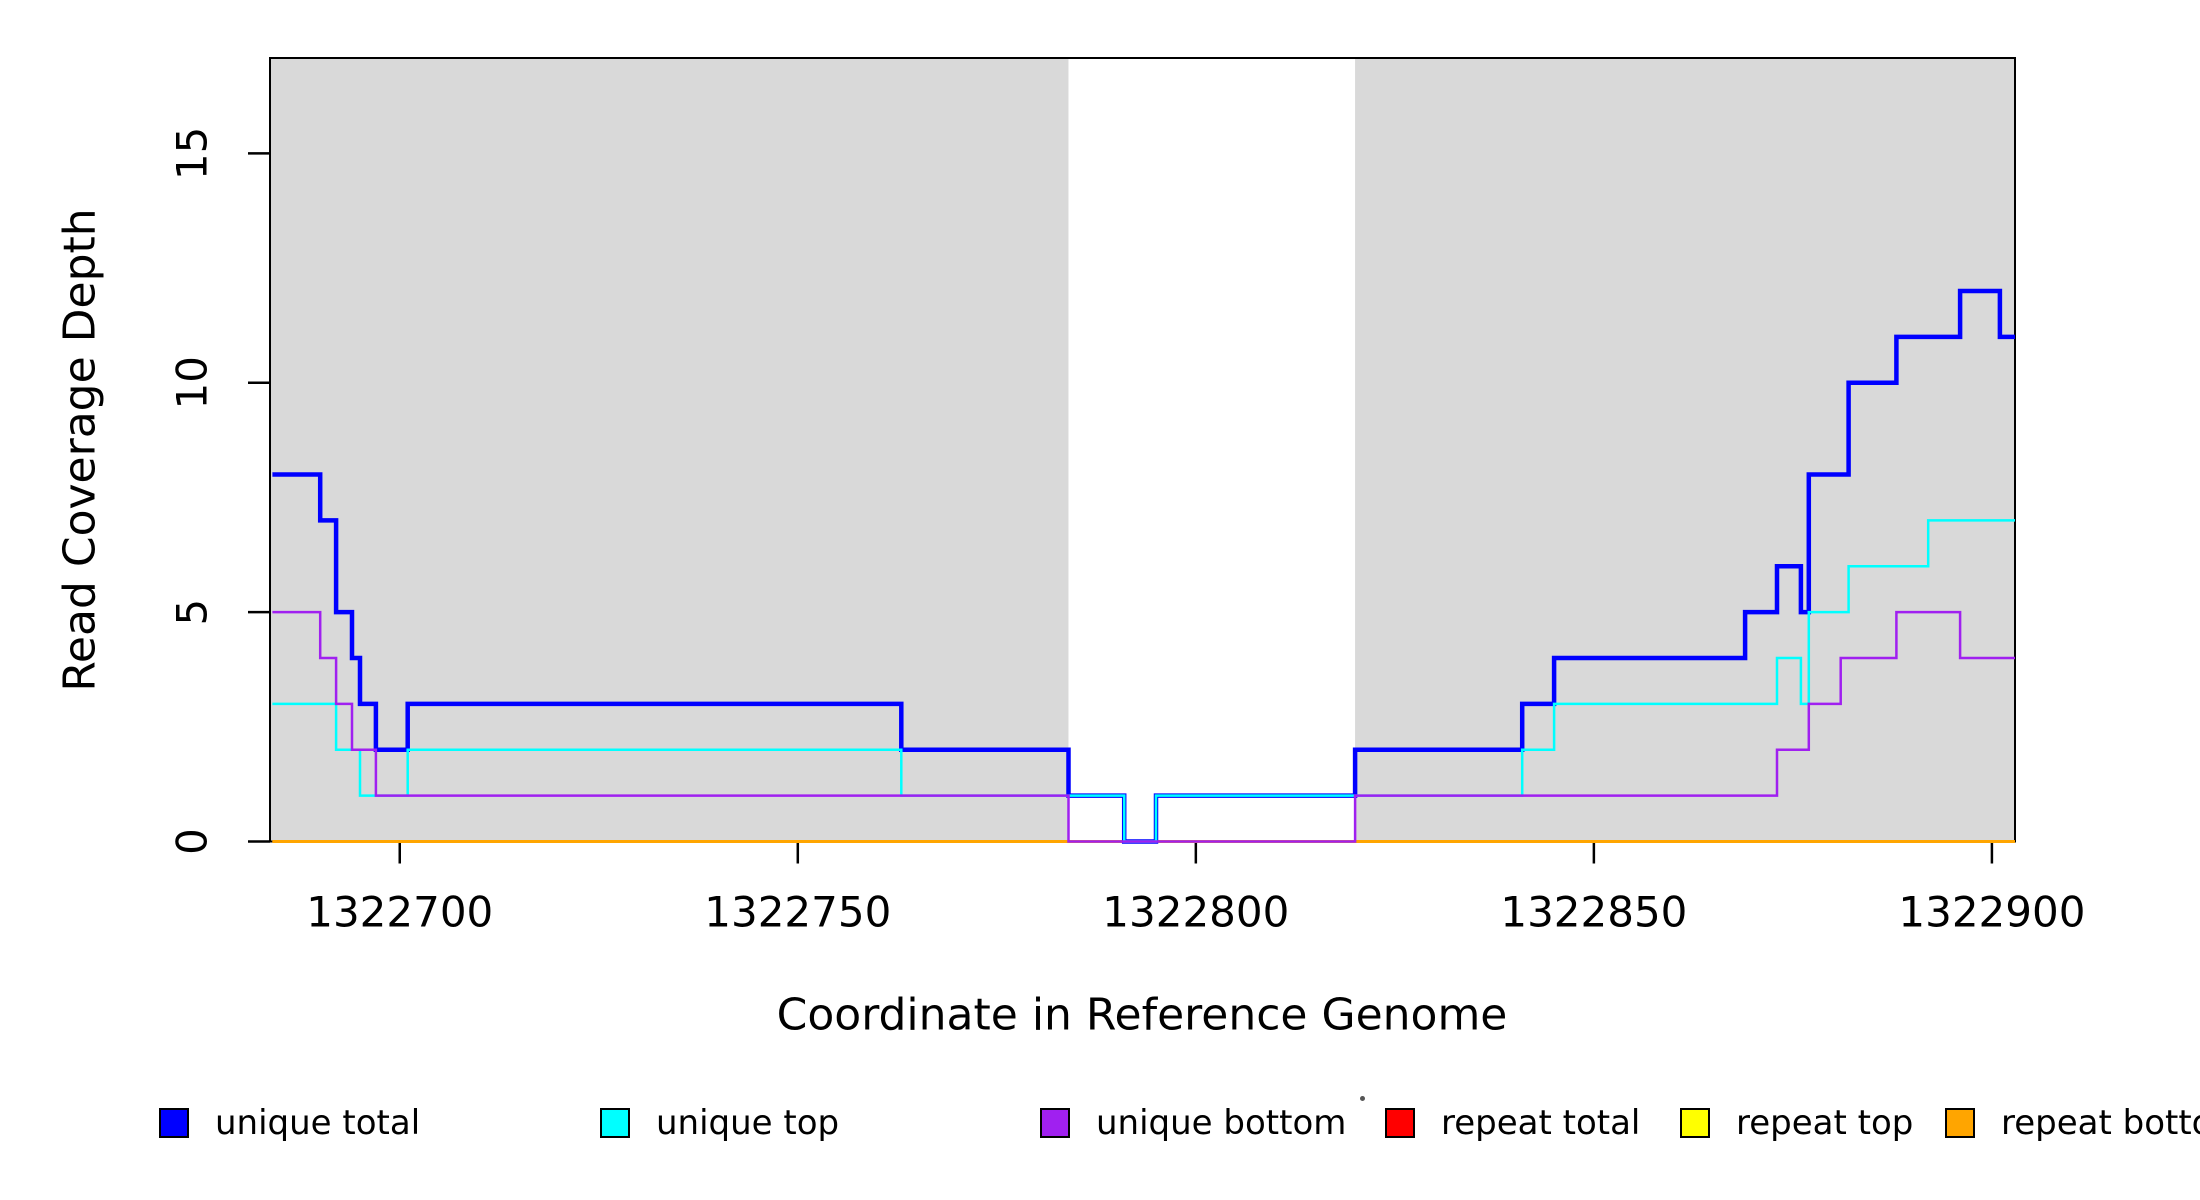  What do you see at coordinates (1400, 1123) in the screenshot?
I see `legend-swatch-repeat-total` at bounding box center [1400, 1123].